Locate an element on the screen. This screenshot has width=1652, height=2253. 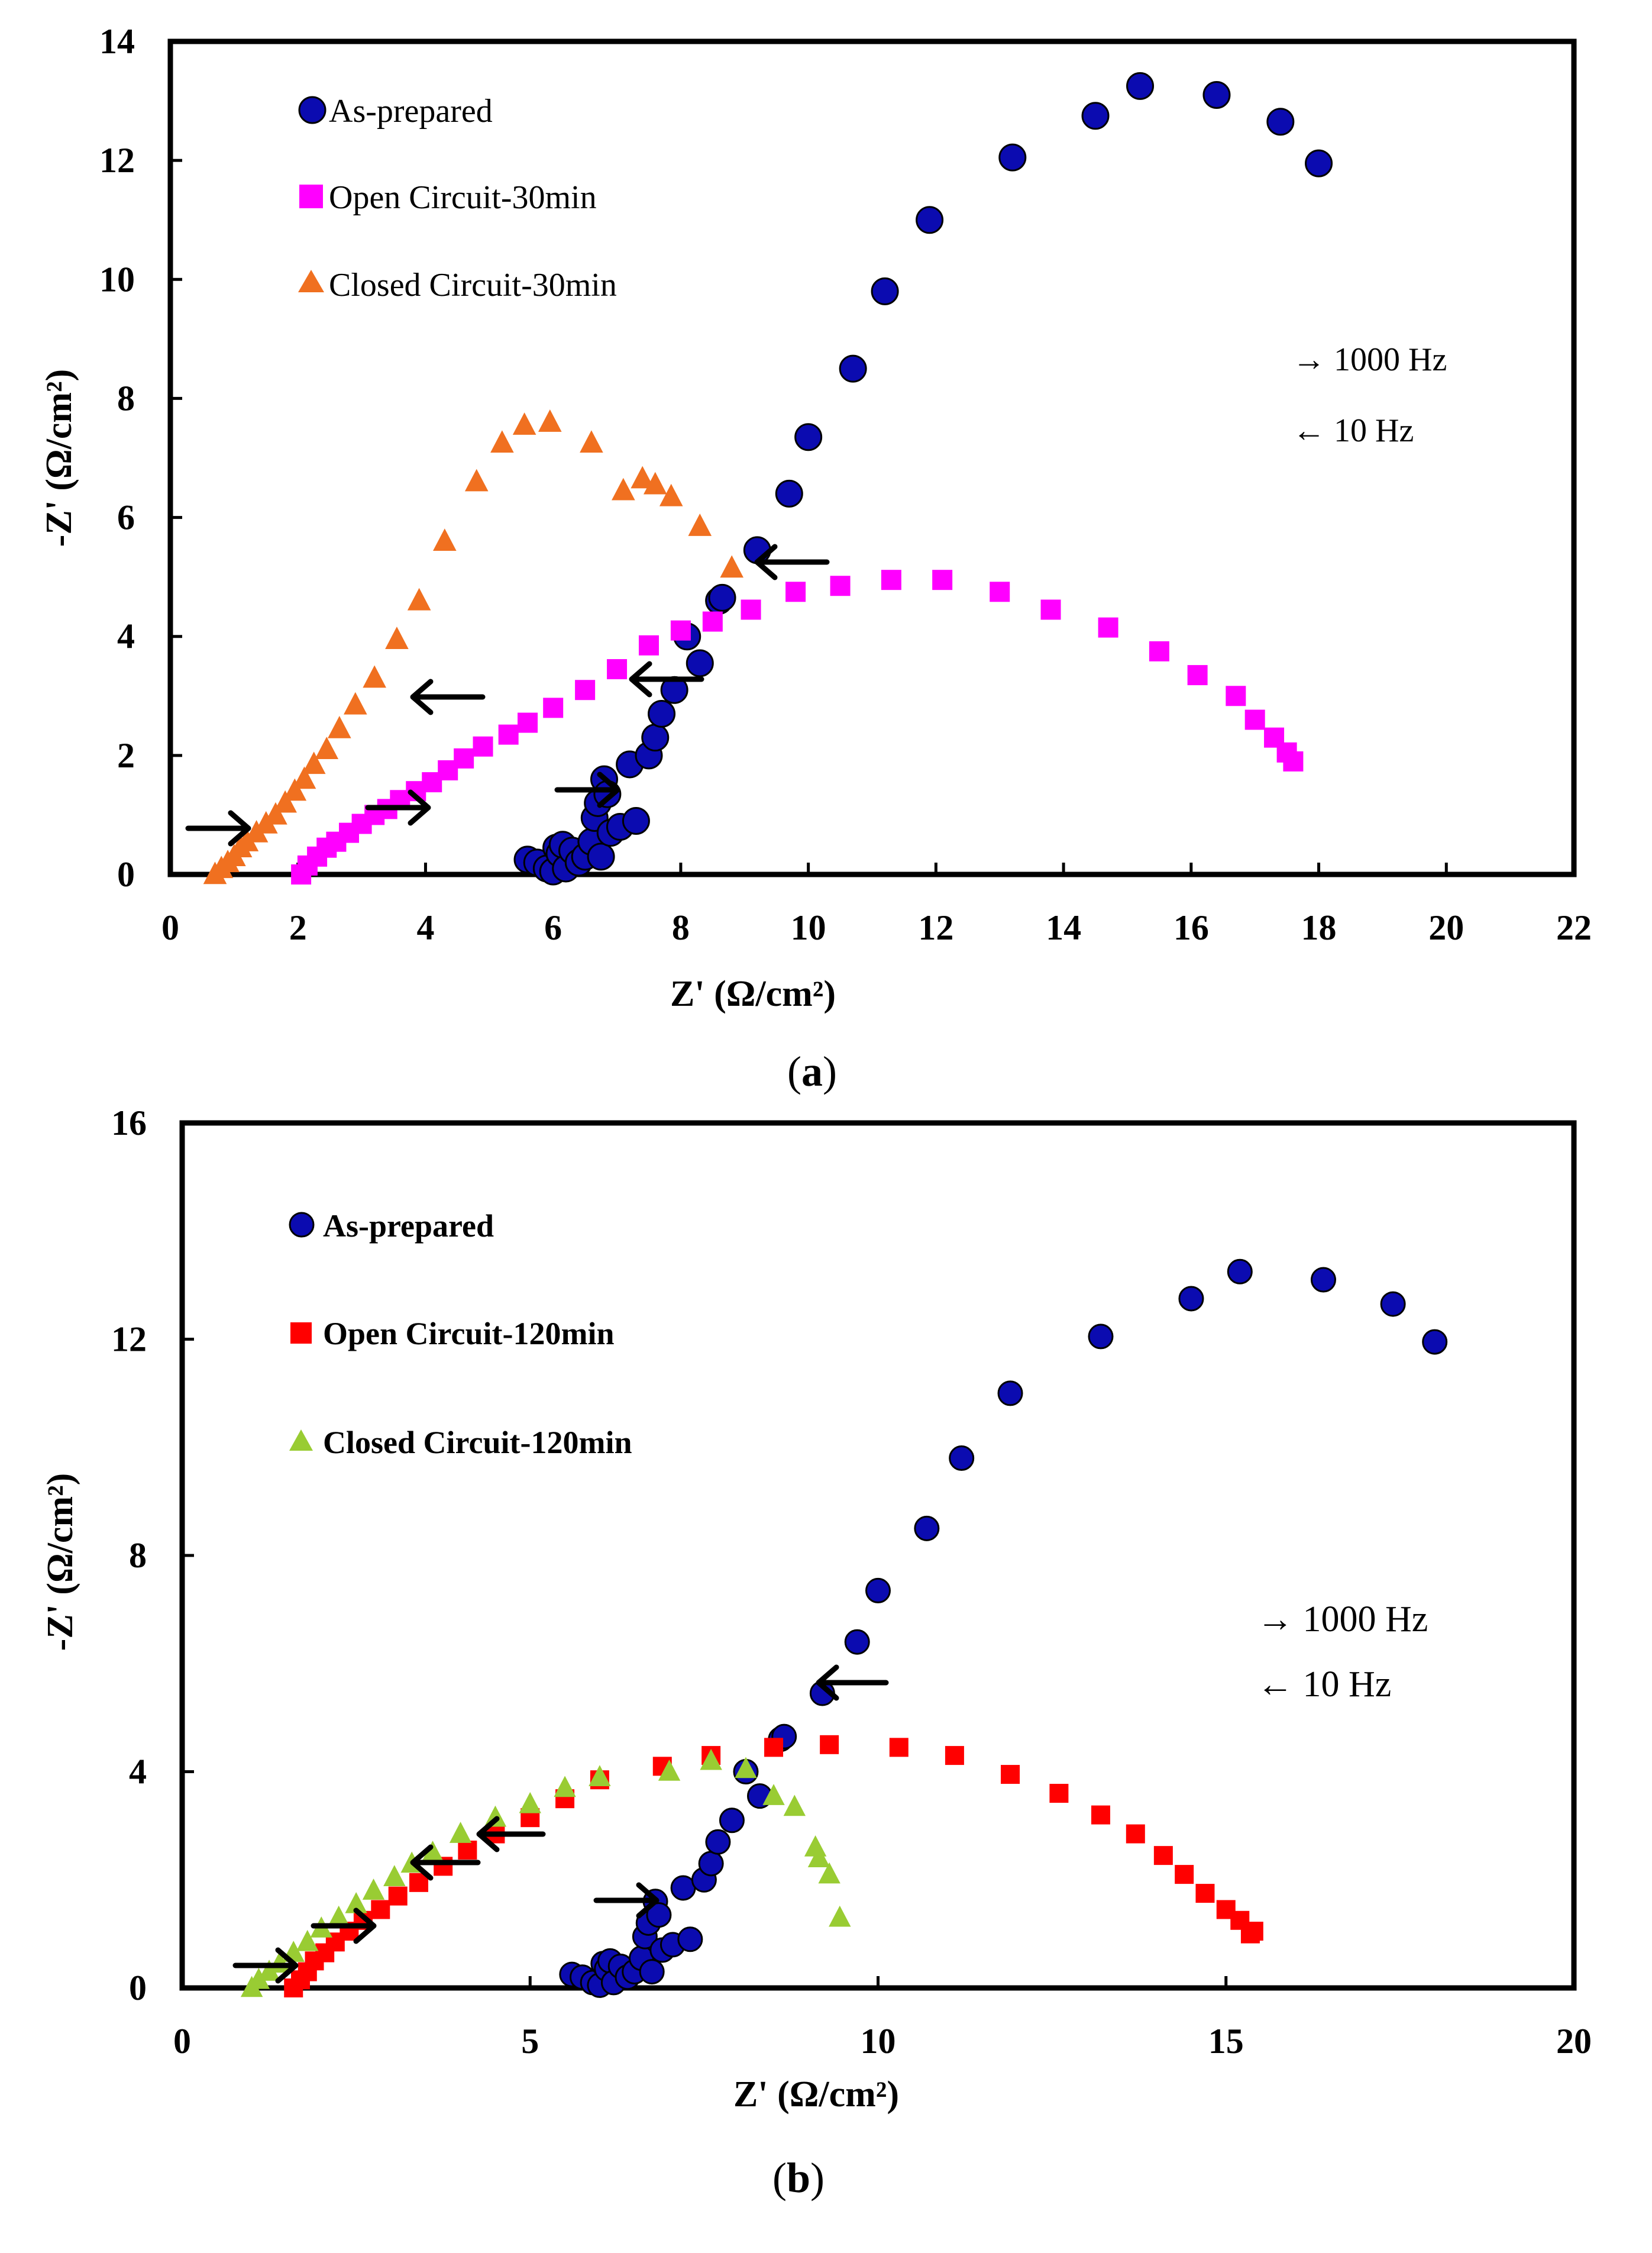
legend-b-closed-circuit-marker is located at coordinates (301, 1440).